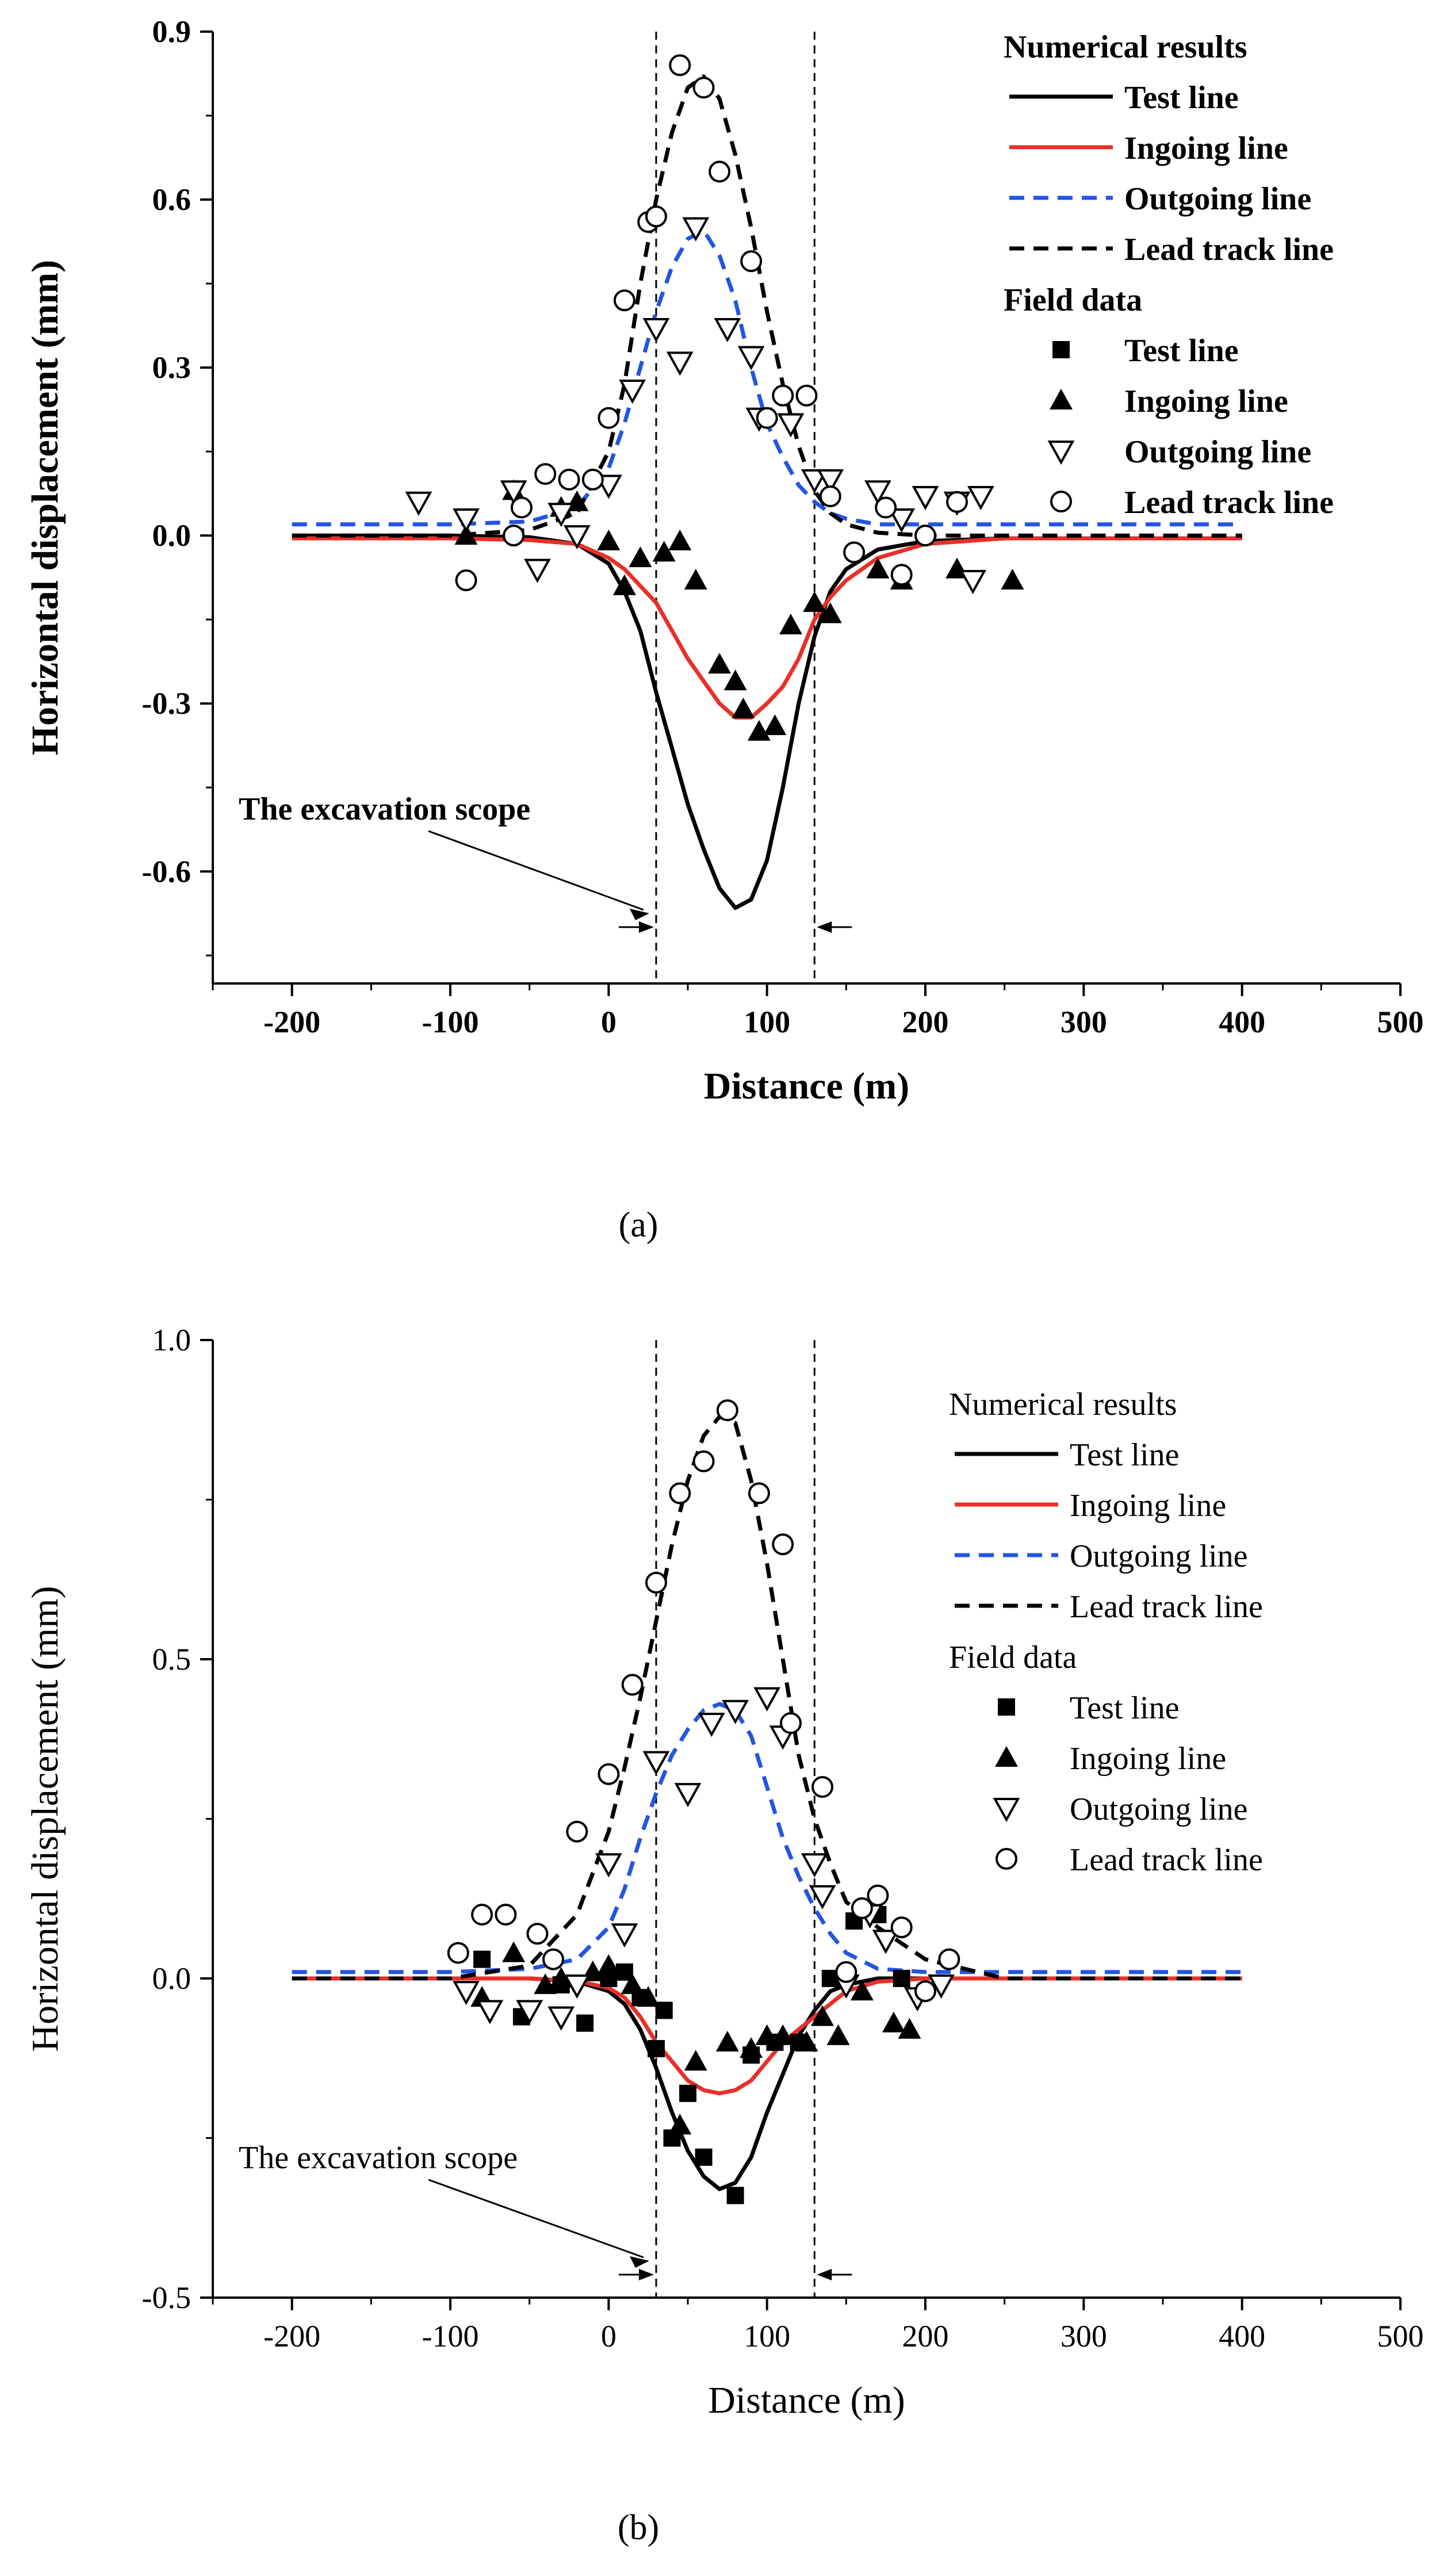 This screenshot has width=1451, height=2576. Describe the element at coordinates (807, 1086) in the screenshot. I see `x-axis-title: Distance (m)` at that location.